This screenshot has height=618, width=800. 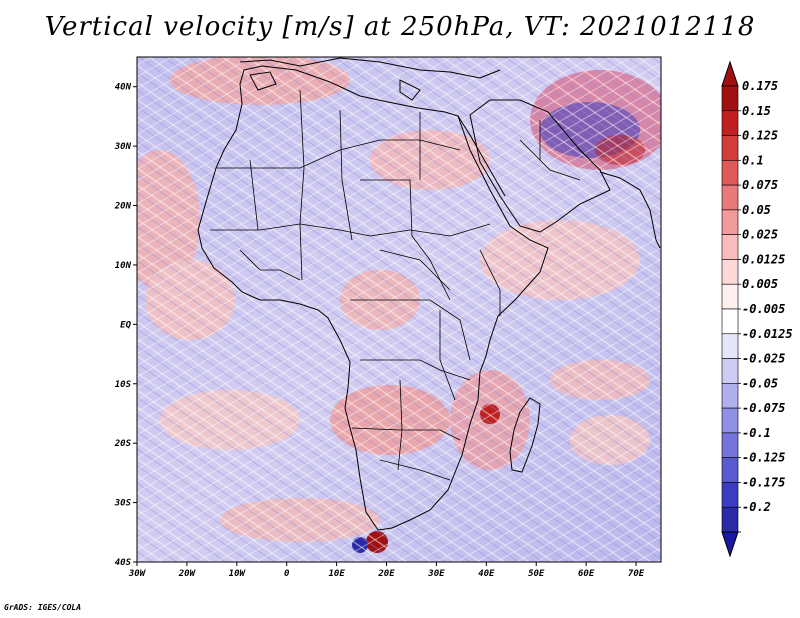 What do you see at coordinates (486, 574) in the screenshot?
I see `lon-tick-label: 40E` at bounding box center [486, 574].